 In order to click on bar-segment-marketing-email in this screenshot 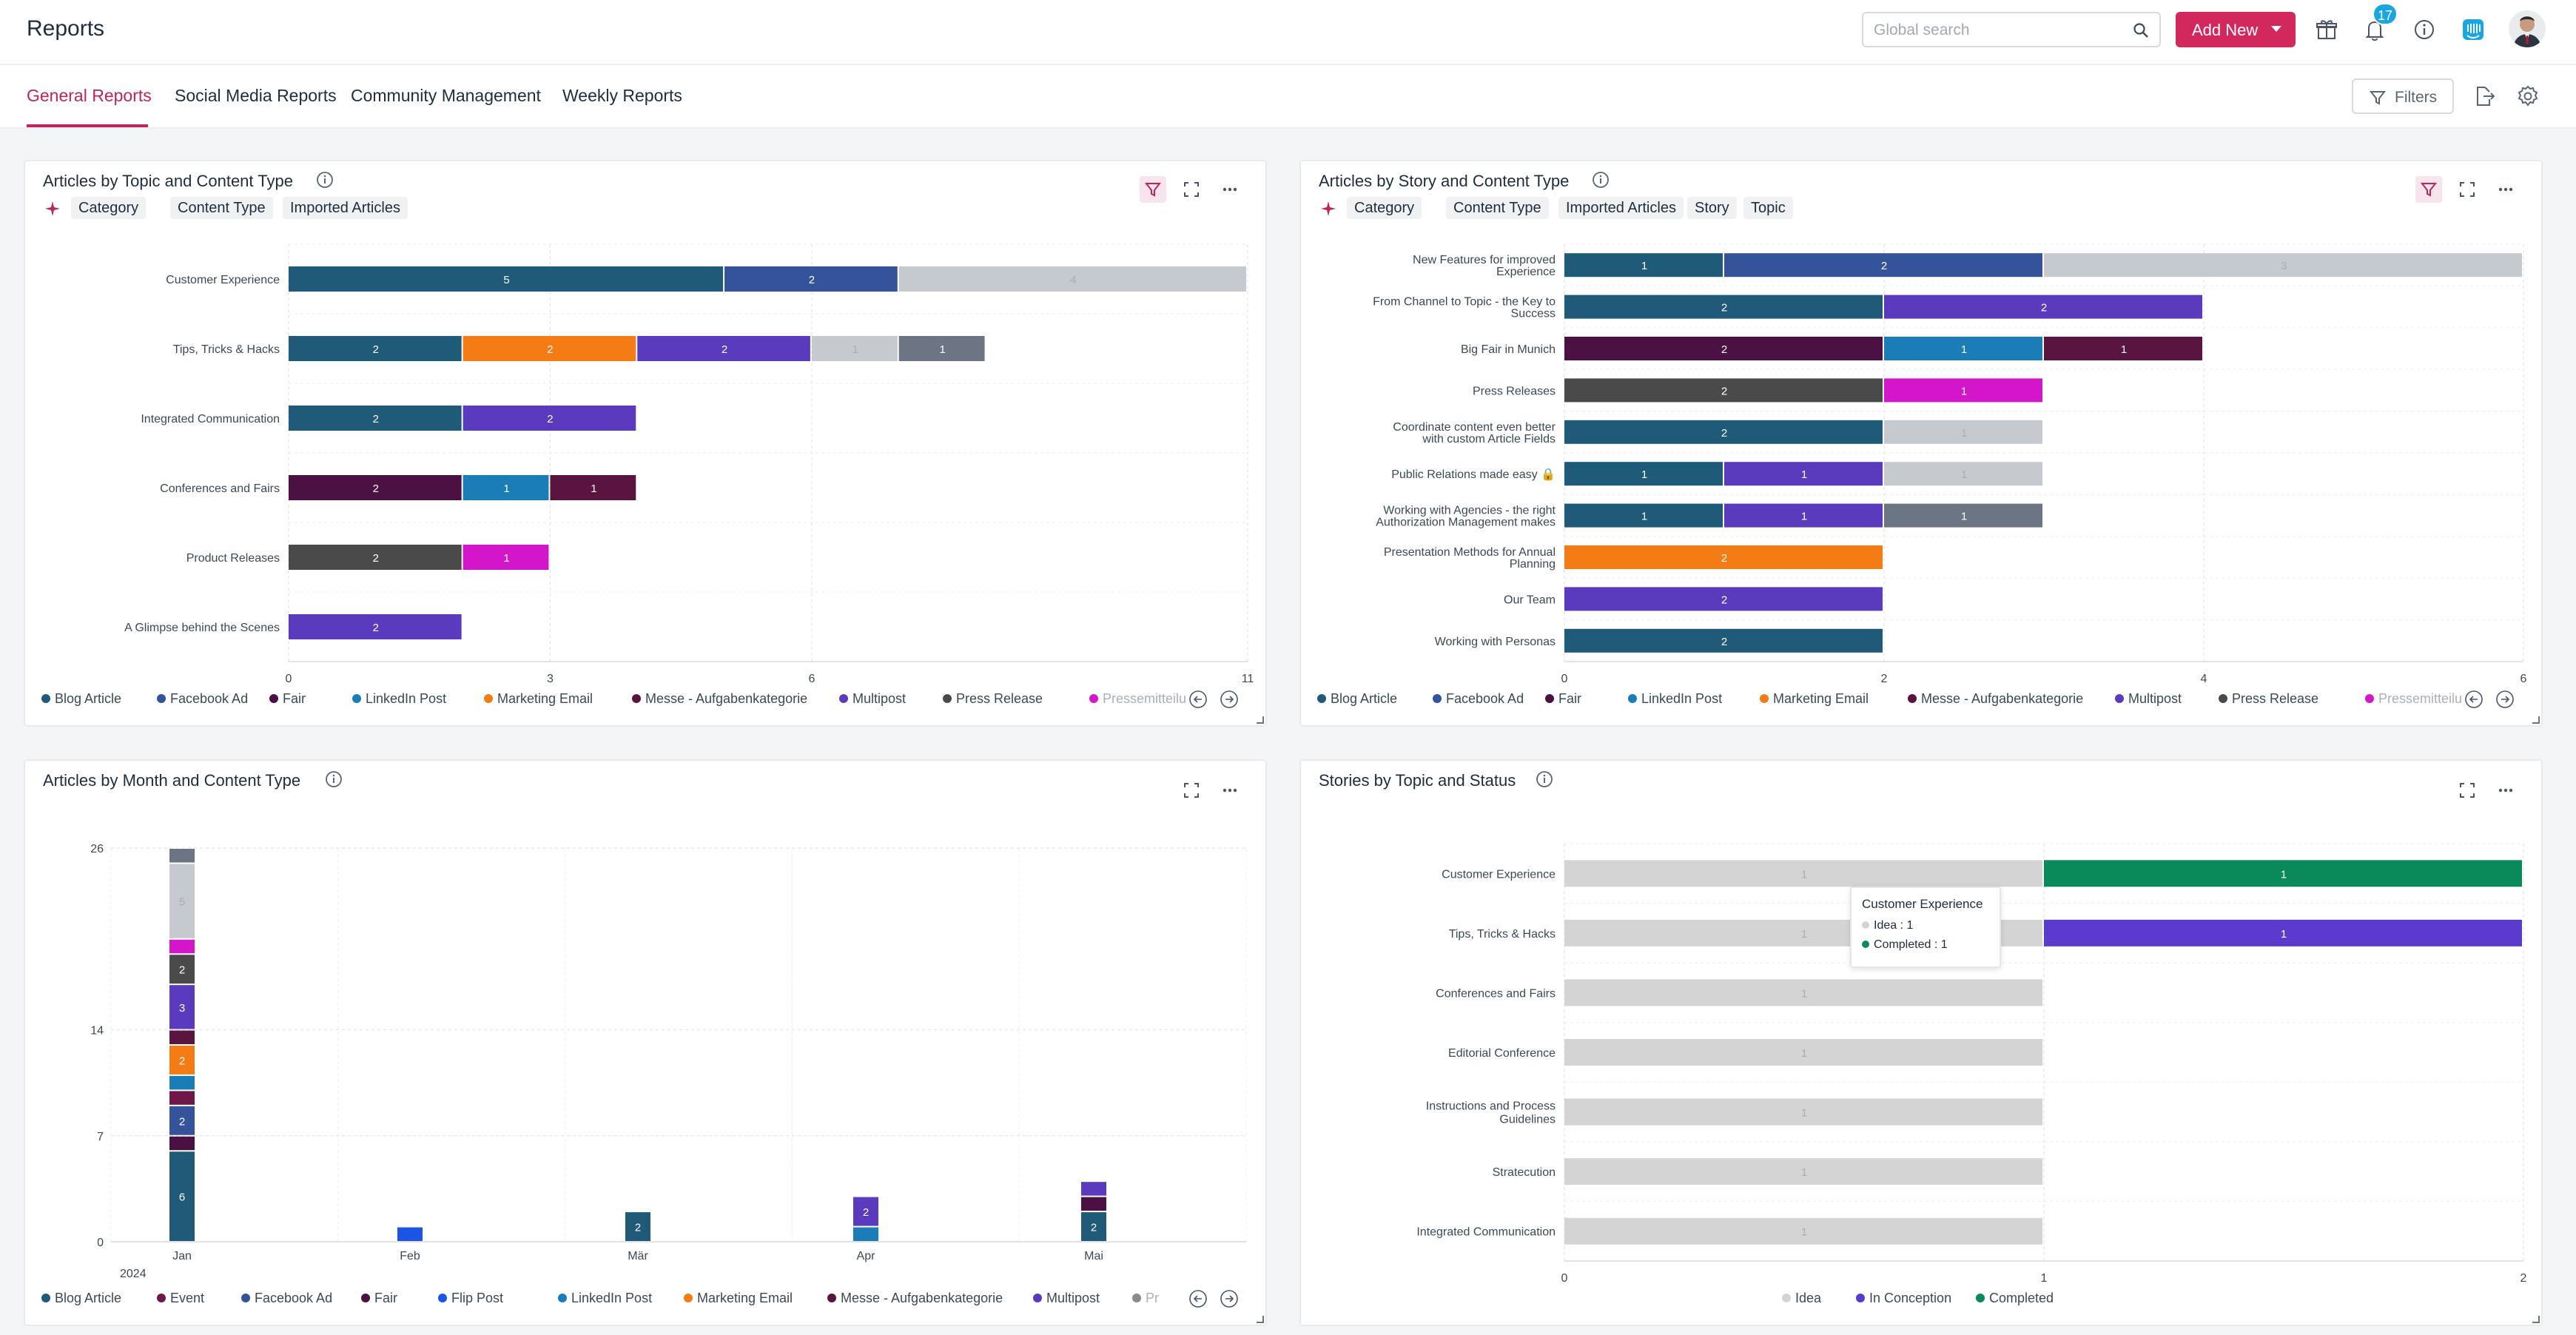, I will do `click(1723, 557)`.